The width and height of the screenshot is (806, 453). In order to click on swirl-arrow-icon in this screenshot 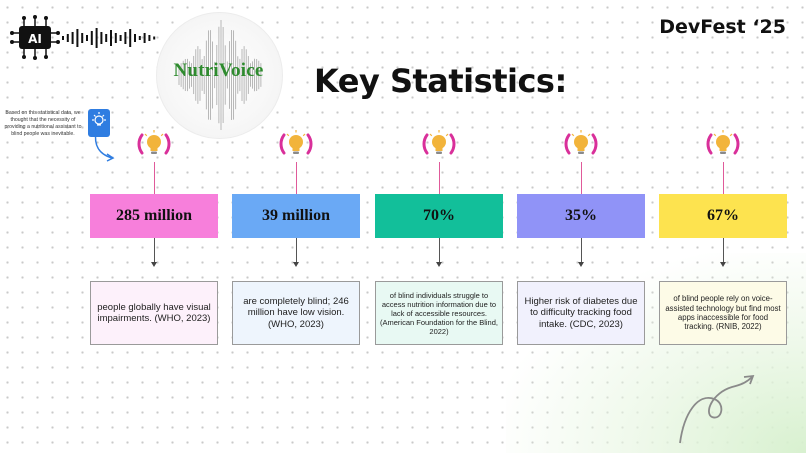, I will do `click(716, 409)`.